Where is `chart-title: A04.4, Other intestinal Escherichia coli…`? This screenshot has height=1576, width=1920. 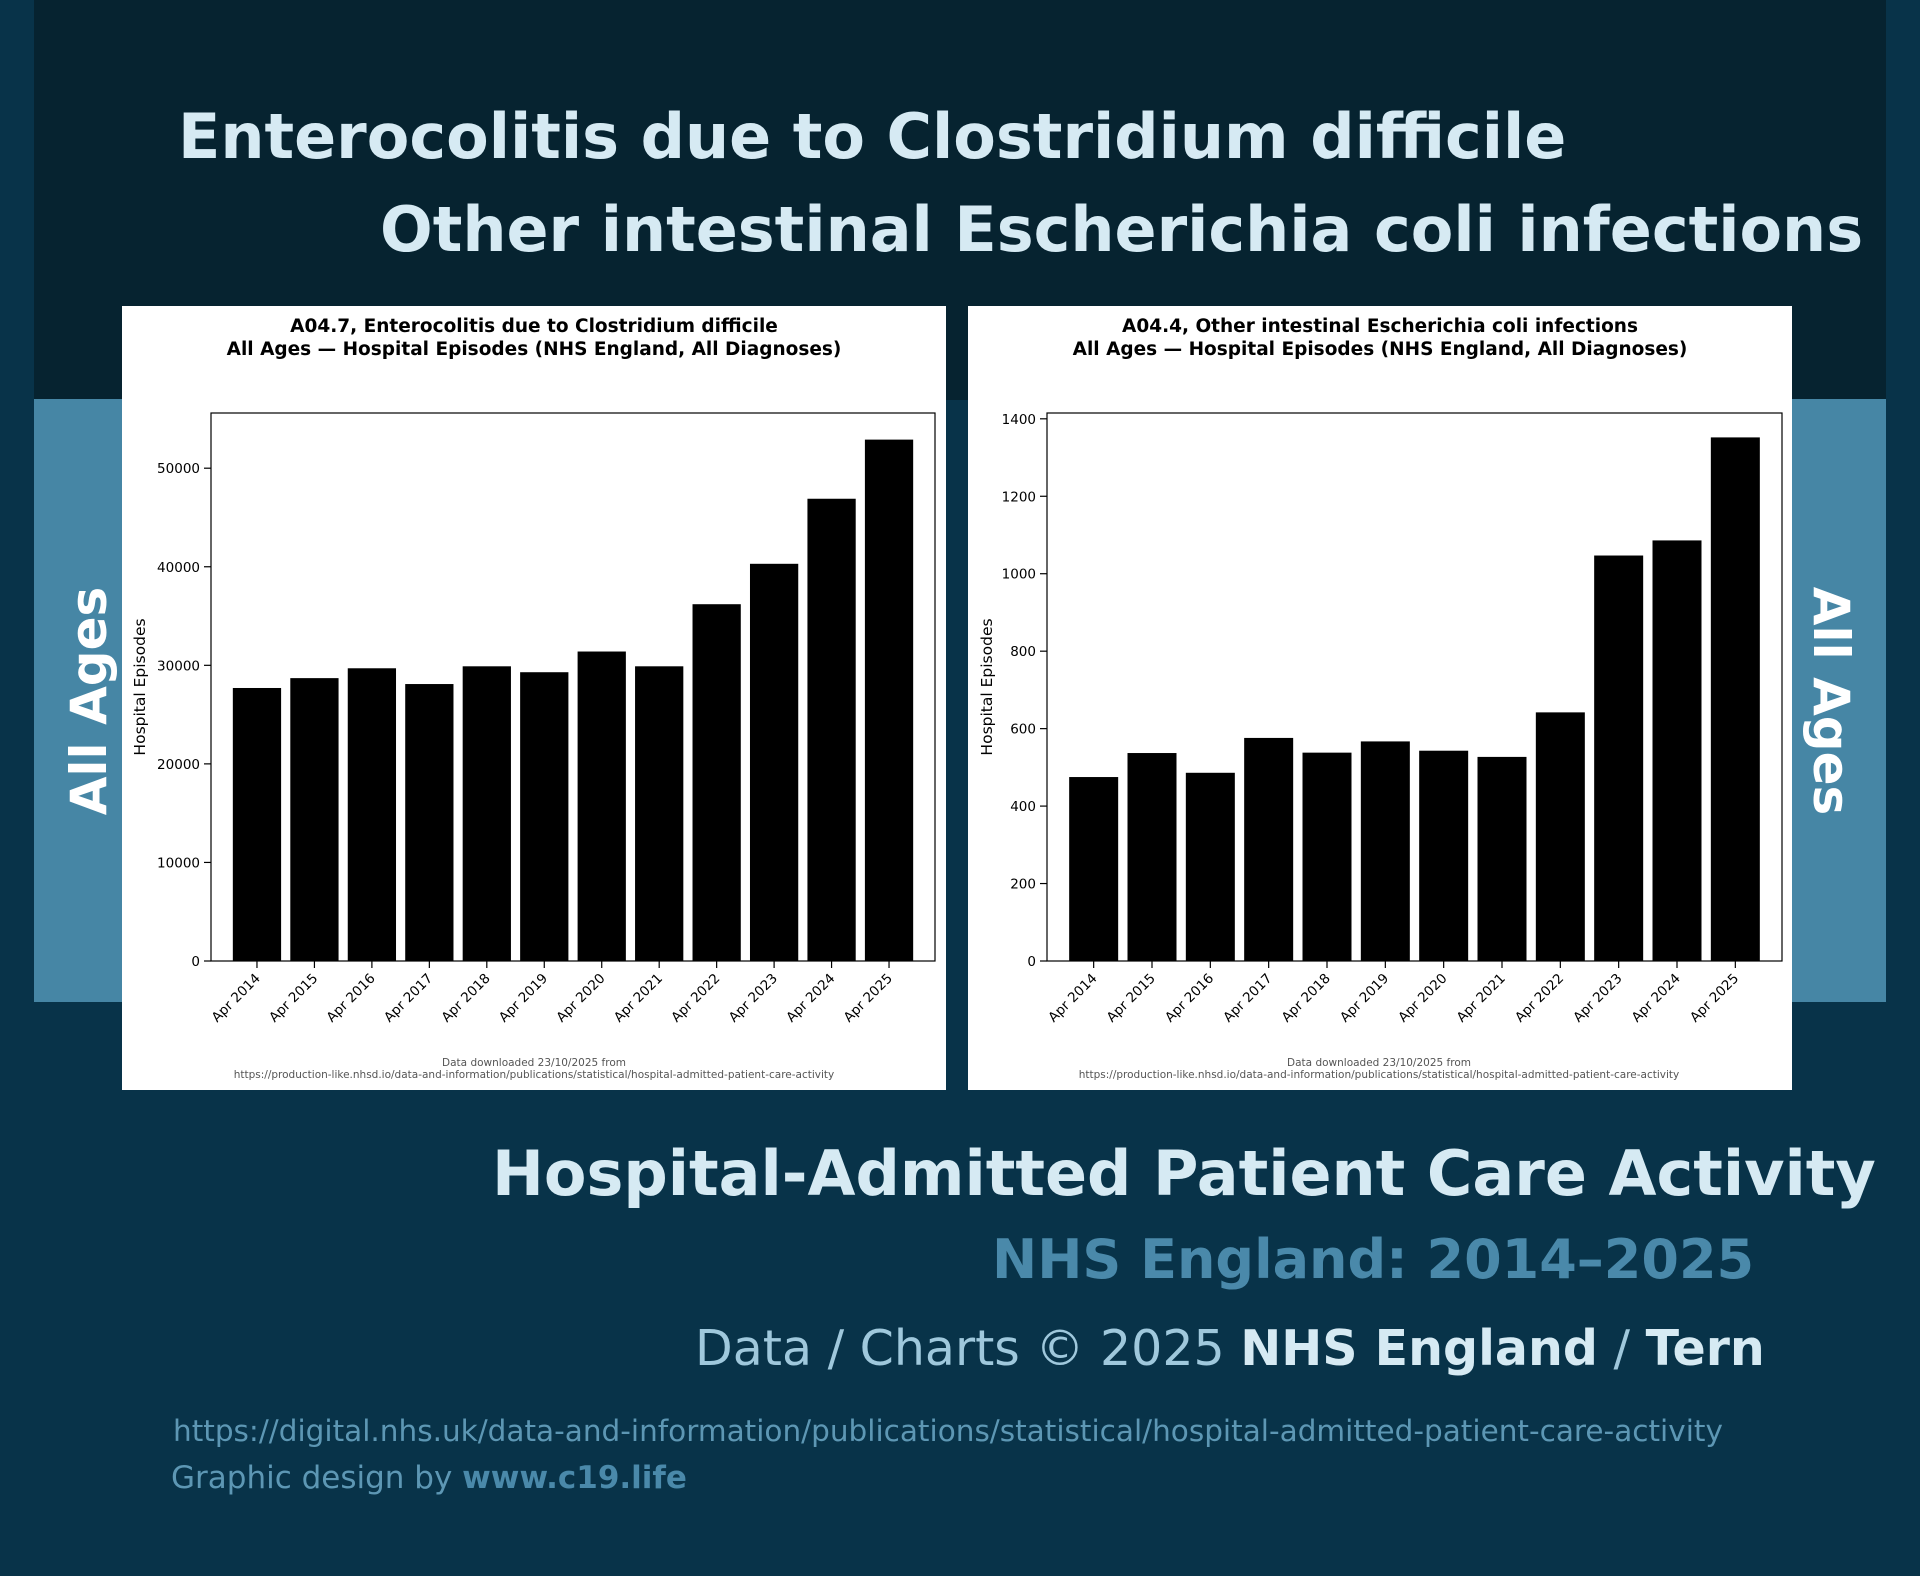
chart-title: A04.4, Other intestinal Escherichia coli… is located at coordinates (1380, 326).